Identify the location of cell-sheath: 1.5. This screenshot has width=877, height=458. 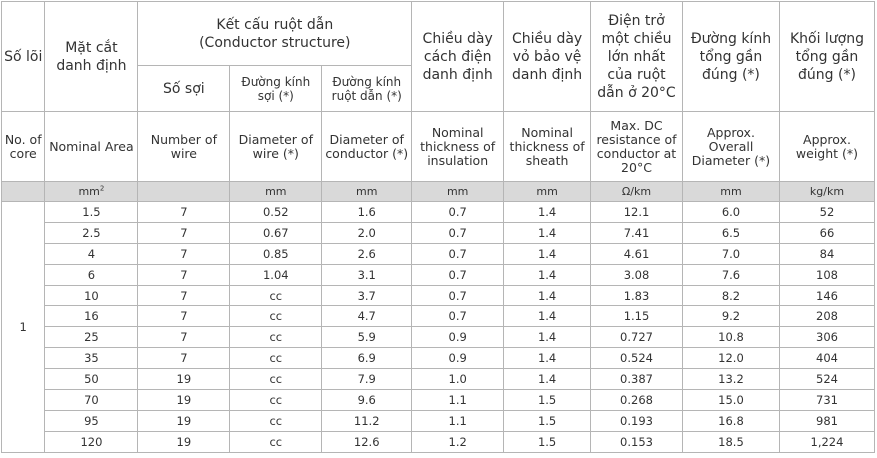
(547, 441).